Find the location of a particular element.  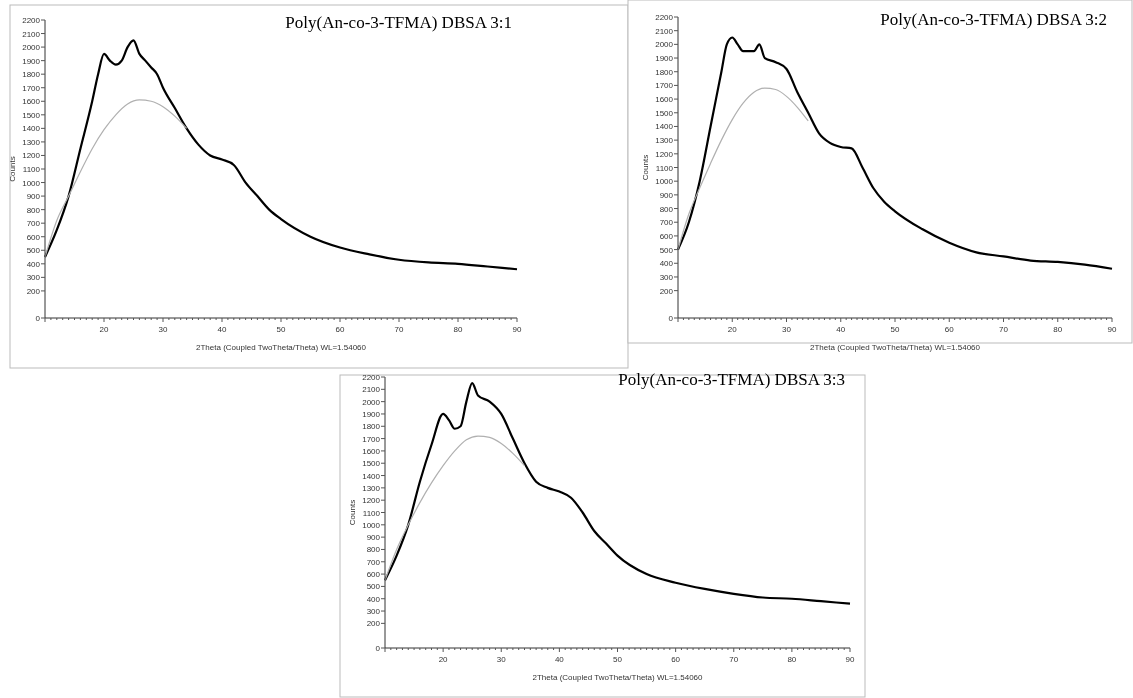

chart-title: Poly(An-co-3-TFMA) DBSA 3:1 is located at coordinates (398, 22).